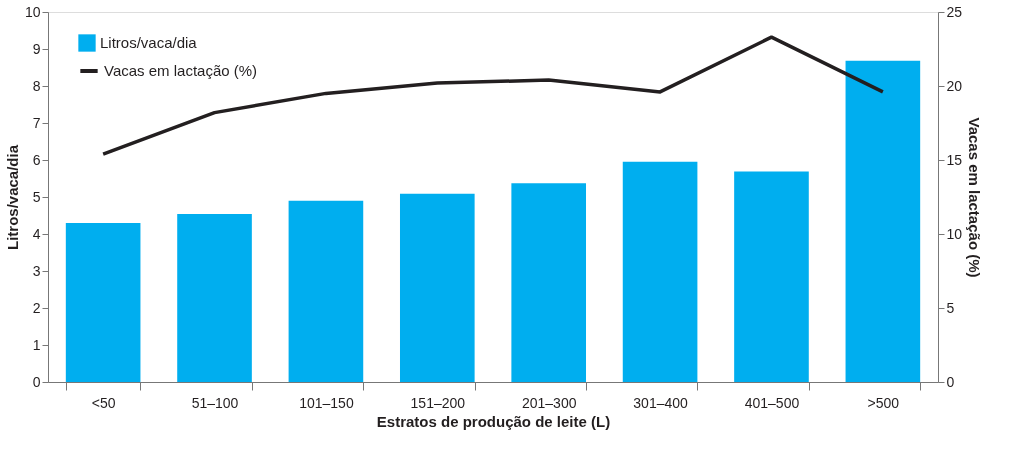 This screenshot has width=1023, height=450. I want to click on y-tick-label: 10, so click(32, 11).